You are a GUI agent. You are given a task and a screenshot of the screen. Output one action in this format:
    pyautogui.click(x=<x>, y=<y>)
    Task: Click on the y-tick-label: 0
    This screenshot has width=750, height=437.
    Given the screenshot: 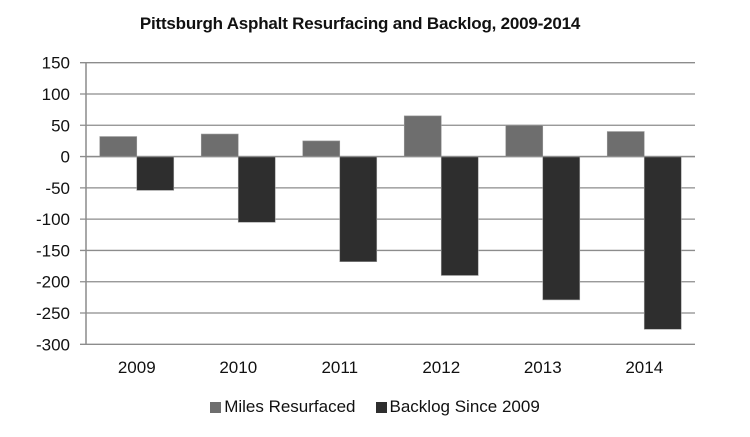 What is the action you would take?
    pyautogui.click(x=65, y=157)
    